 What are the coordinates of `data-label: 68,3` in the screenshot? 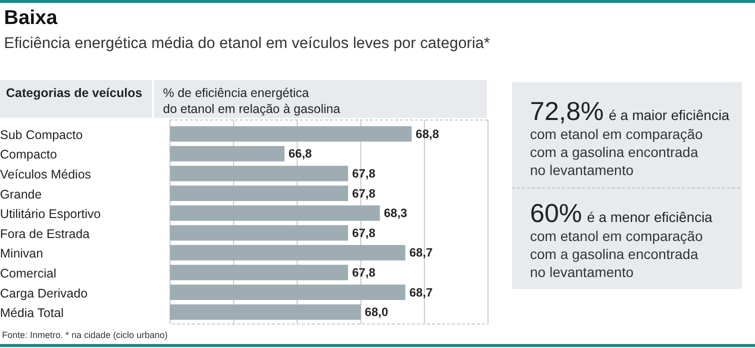 It's located at (396, 213).